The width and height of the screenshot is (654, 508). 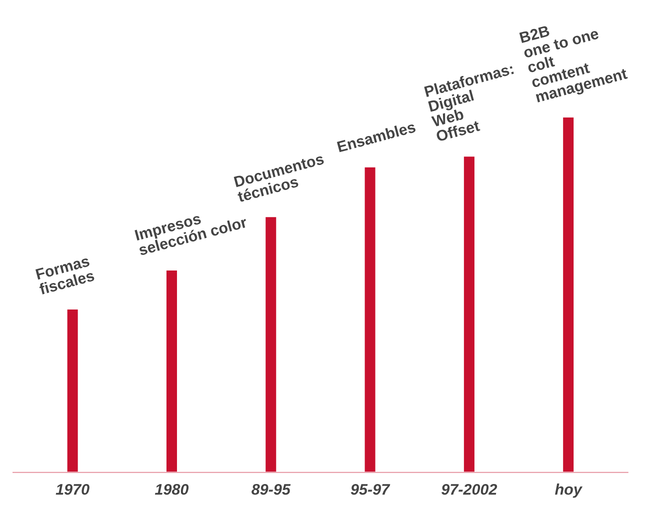 I want to click on x-tick-label: 1980, so click(x=171, y=489).